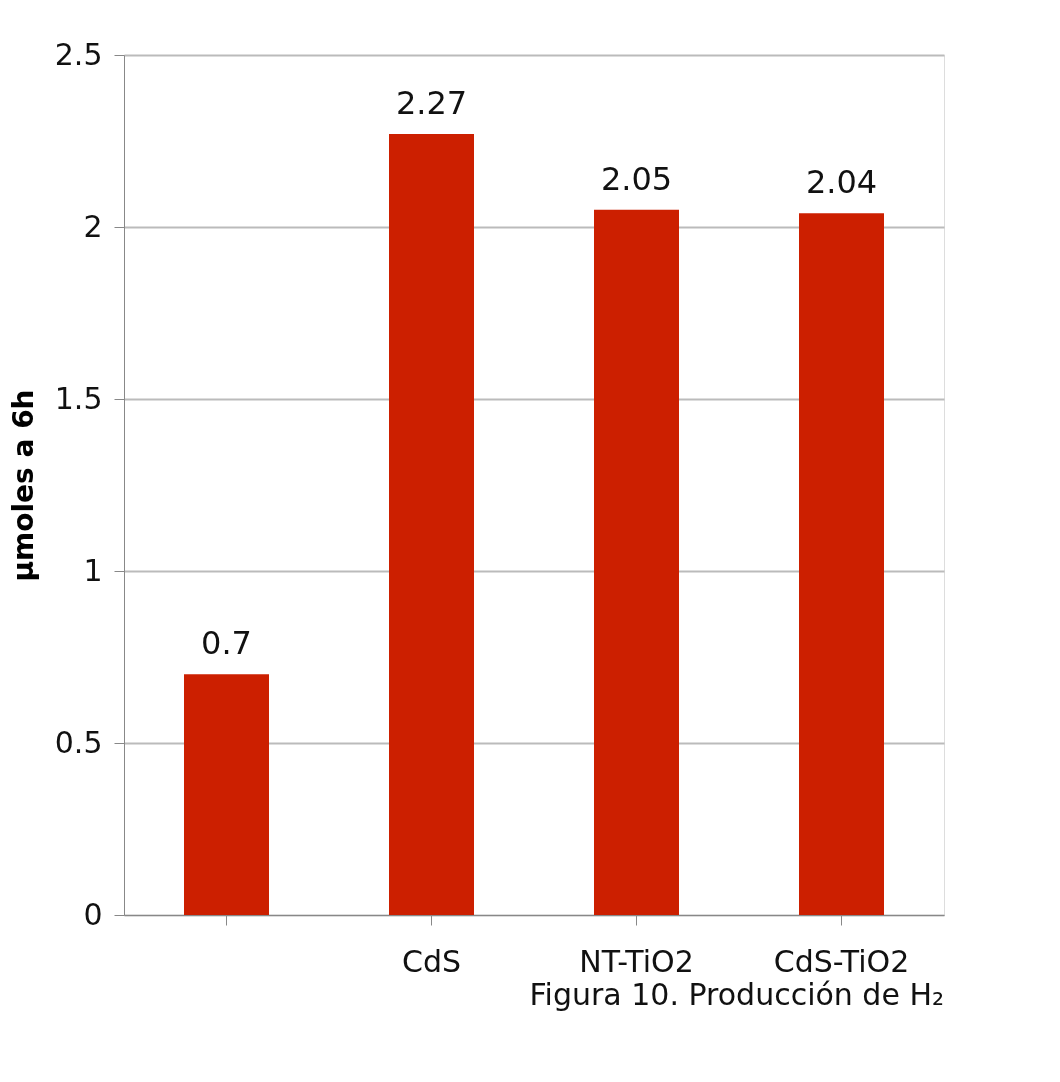 This screenshot has height=1082, width=1060. I want to click on y-tick-label: 0.5, so click(78, 742).